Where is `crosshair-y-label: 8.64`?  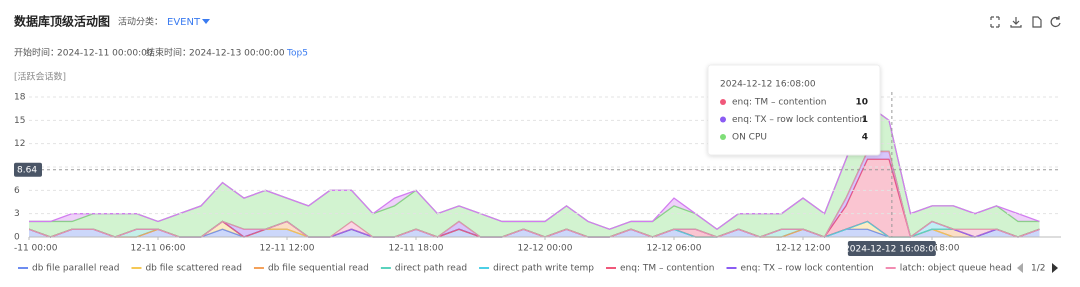 crosshair-y-label: 8.64 is located at coordinates (27, 170).